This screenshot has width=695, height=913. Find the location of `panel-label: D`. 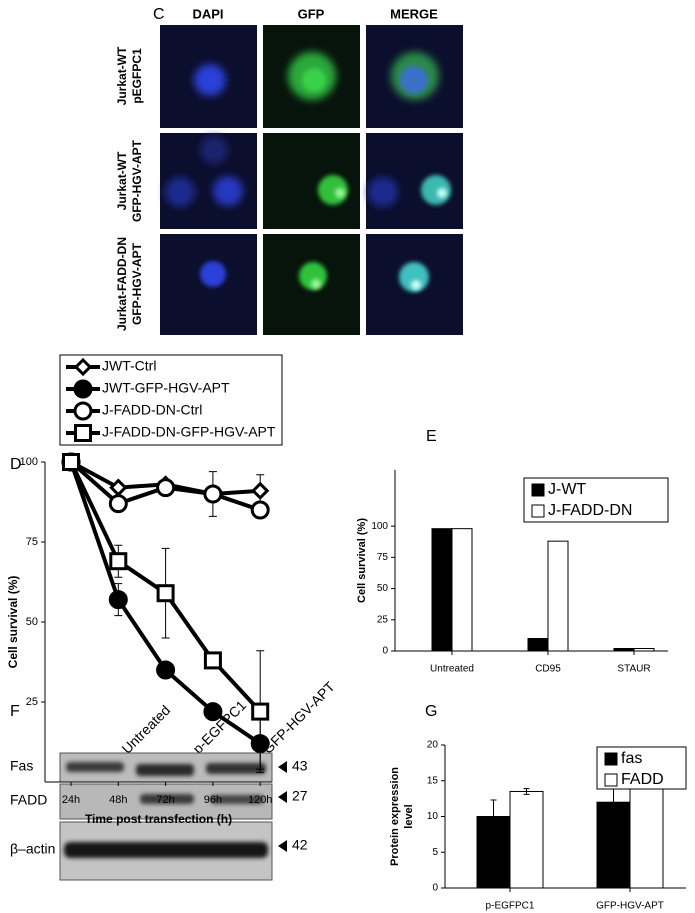

panel-label: D is located at coordinates (16, 464).